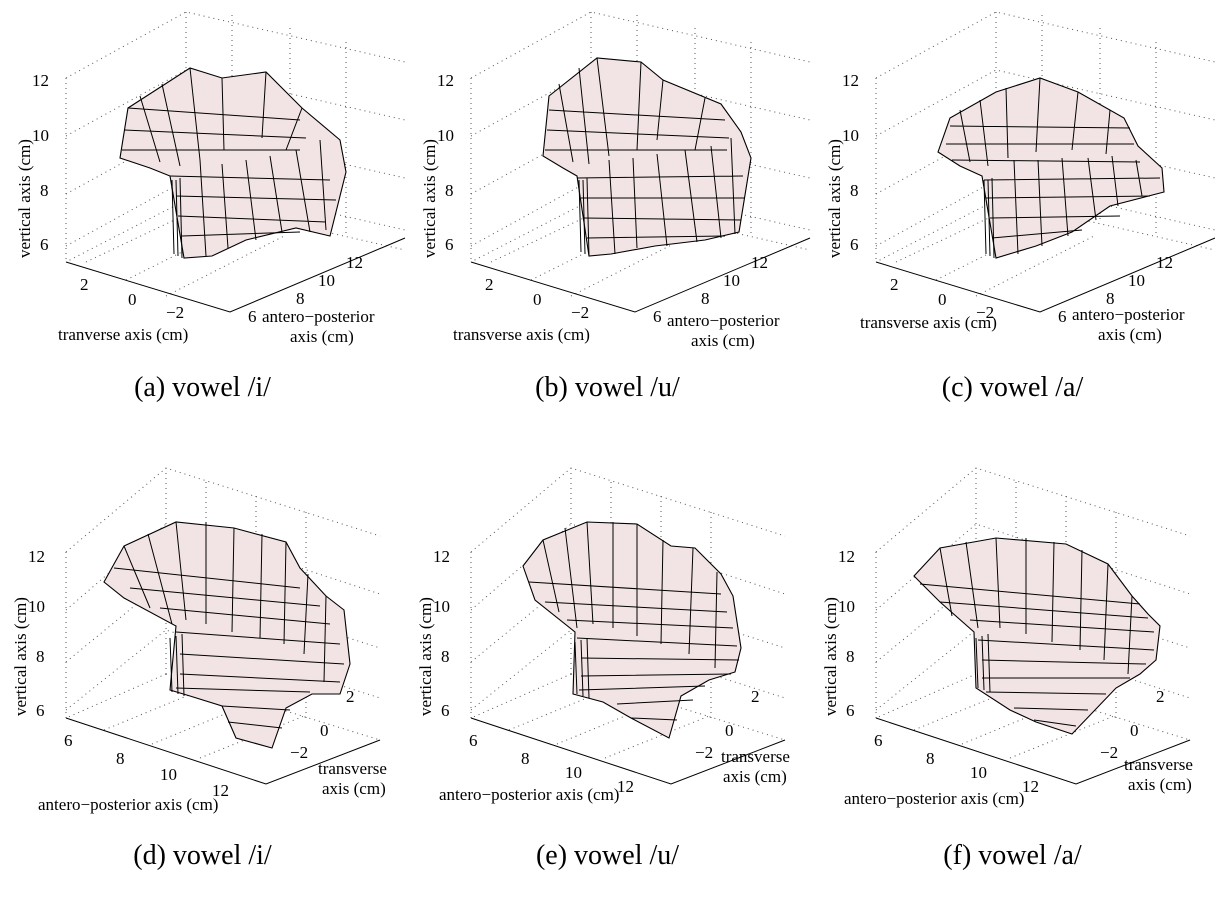 The width and height of the screenshot is (1215, 897). Describe the element at coordinates (850, 80) in the screenshot. I see `ztick-c-3: 12` at that location.